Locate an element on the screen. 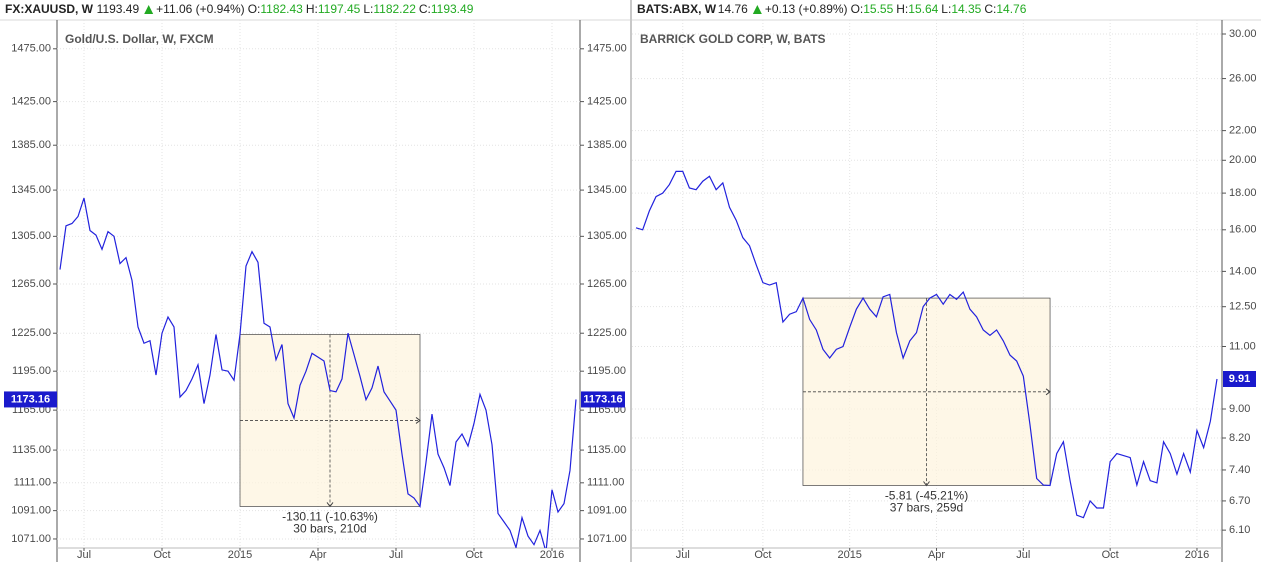  header-text: 1182.43 is located at coordinates (281, 9).